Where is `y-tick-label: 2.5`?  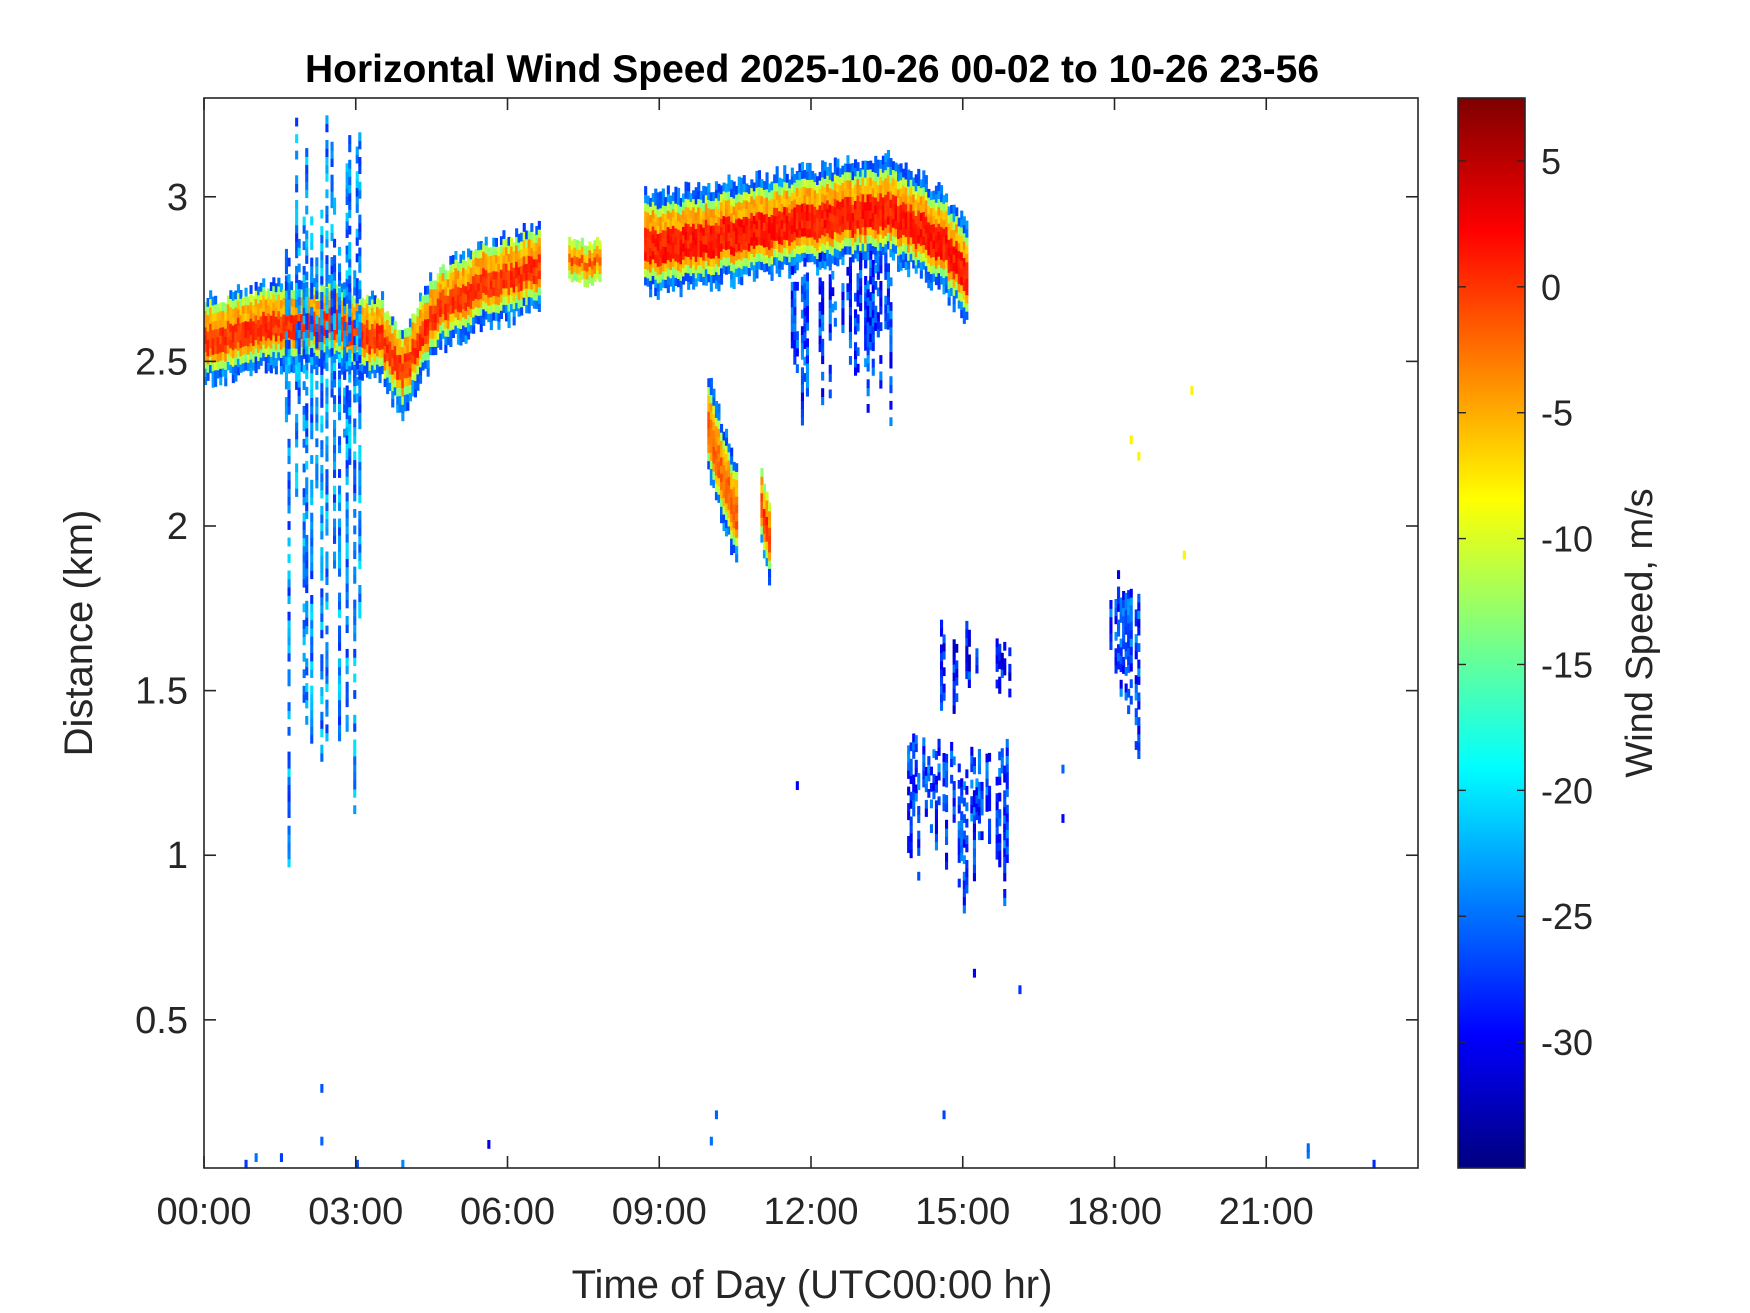 y-tick-label: 2.5 is located at coordinates (161, 362).